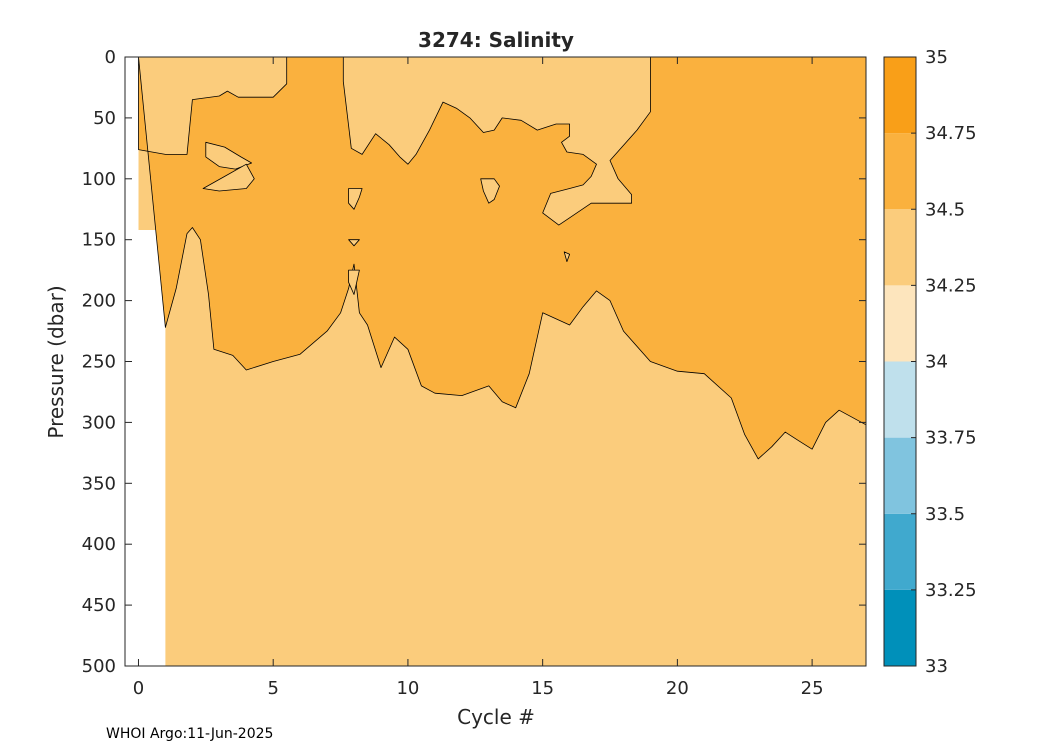 The height and width of the screenshot is (750, 1050). Describe the element at coordinates (104, 118) in the screenshot. I see `y-tick-label: 50` at that location.